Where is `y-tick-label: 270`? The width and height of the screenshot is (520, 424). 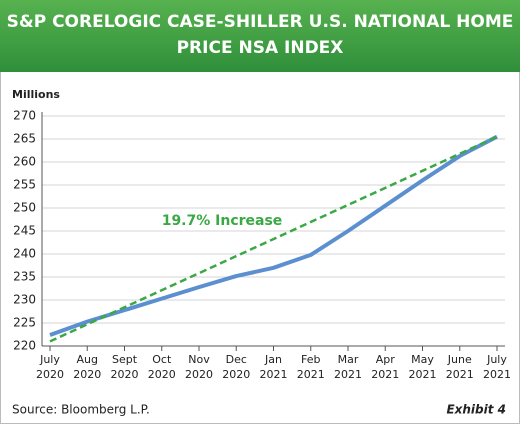
y-tick-label: 270 is located at coordinates (24, 116).